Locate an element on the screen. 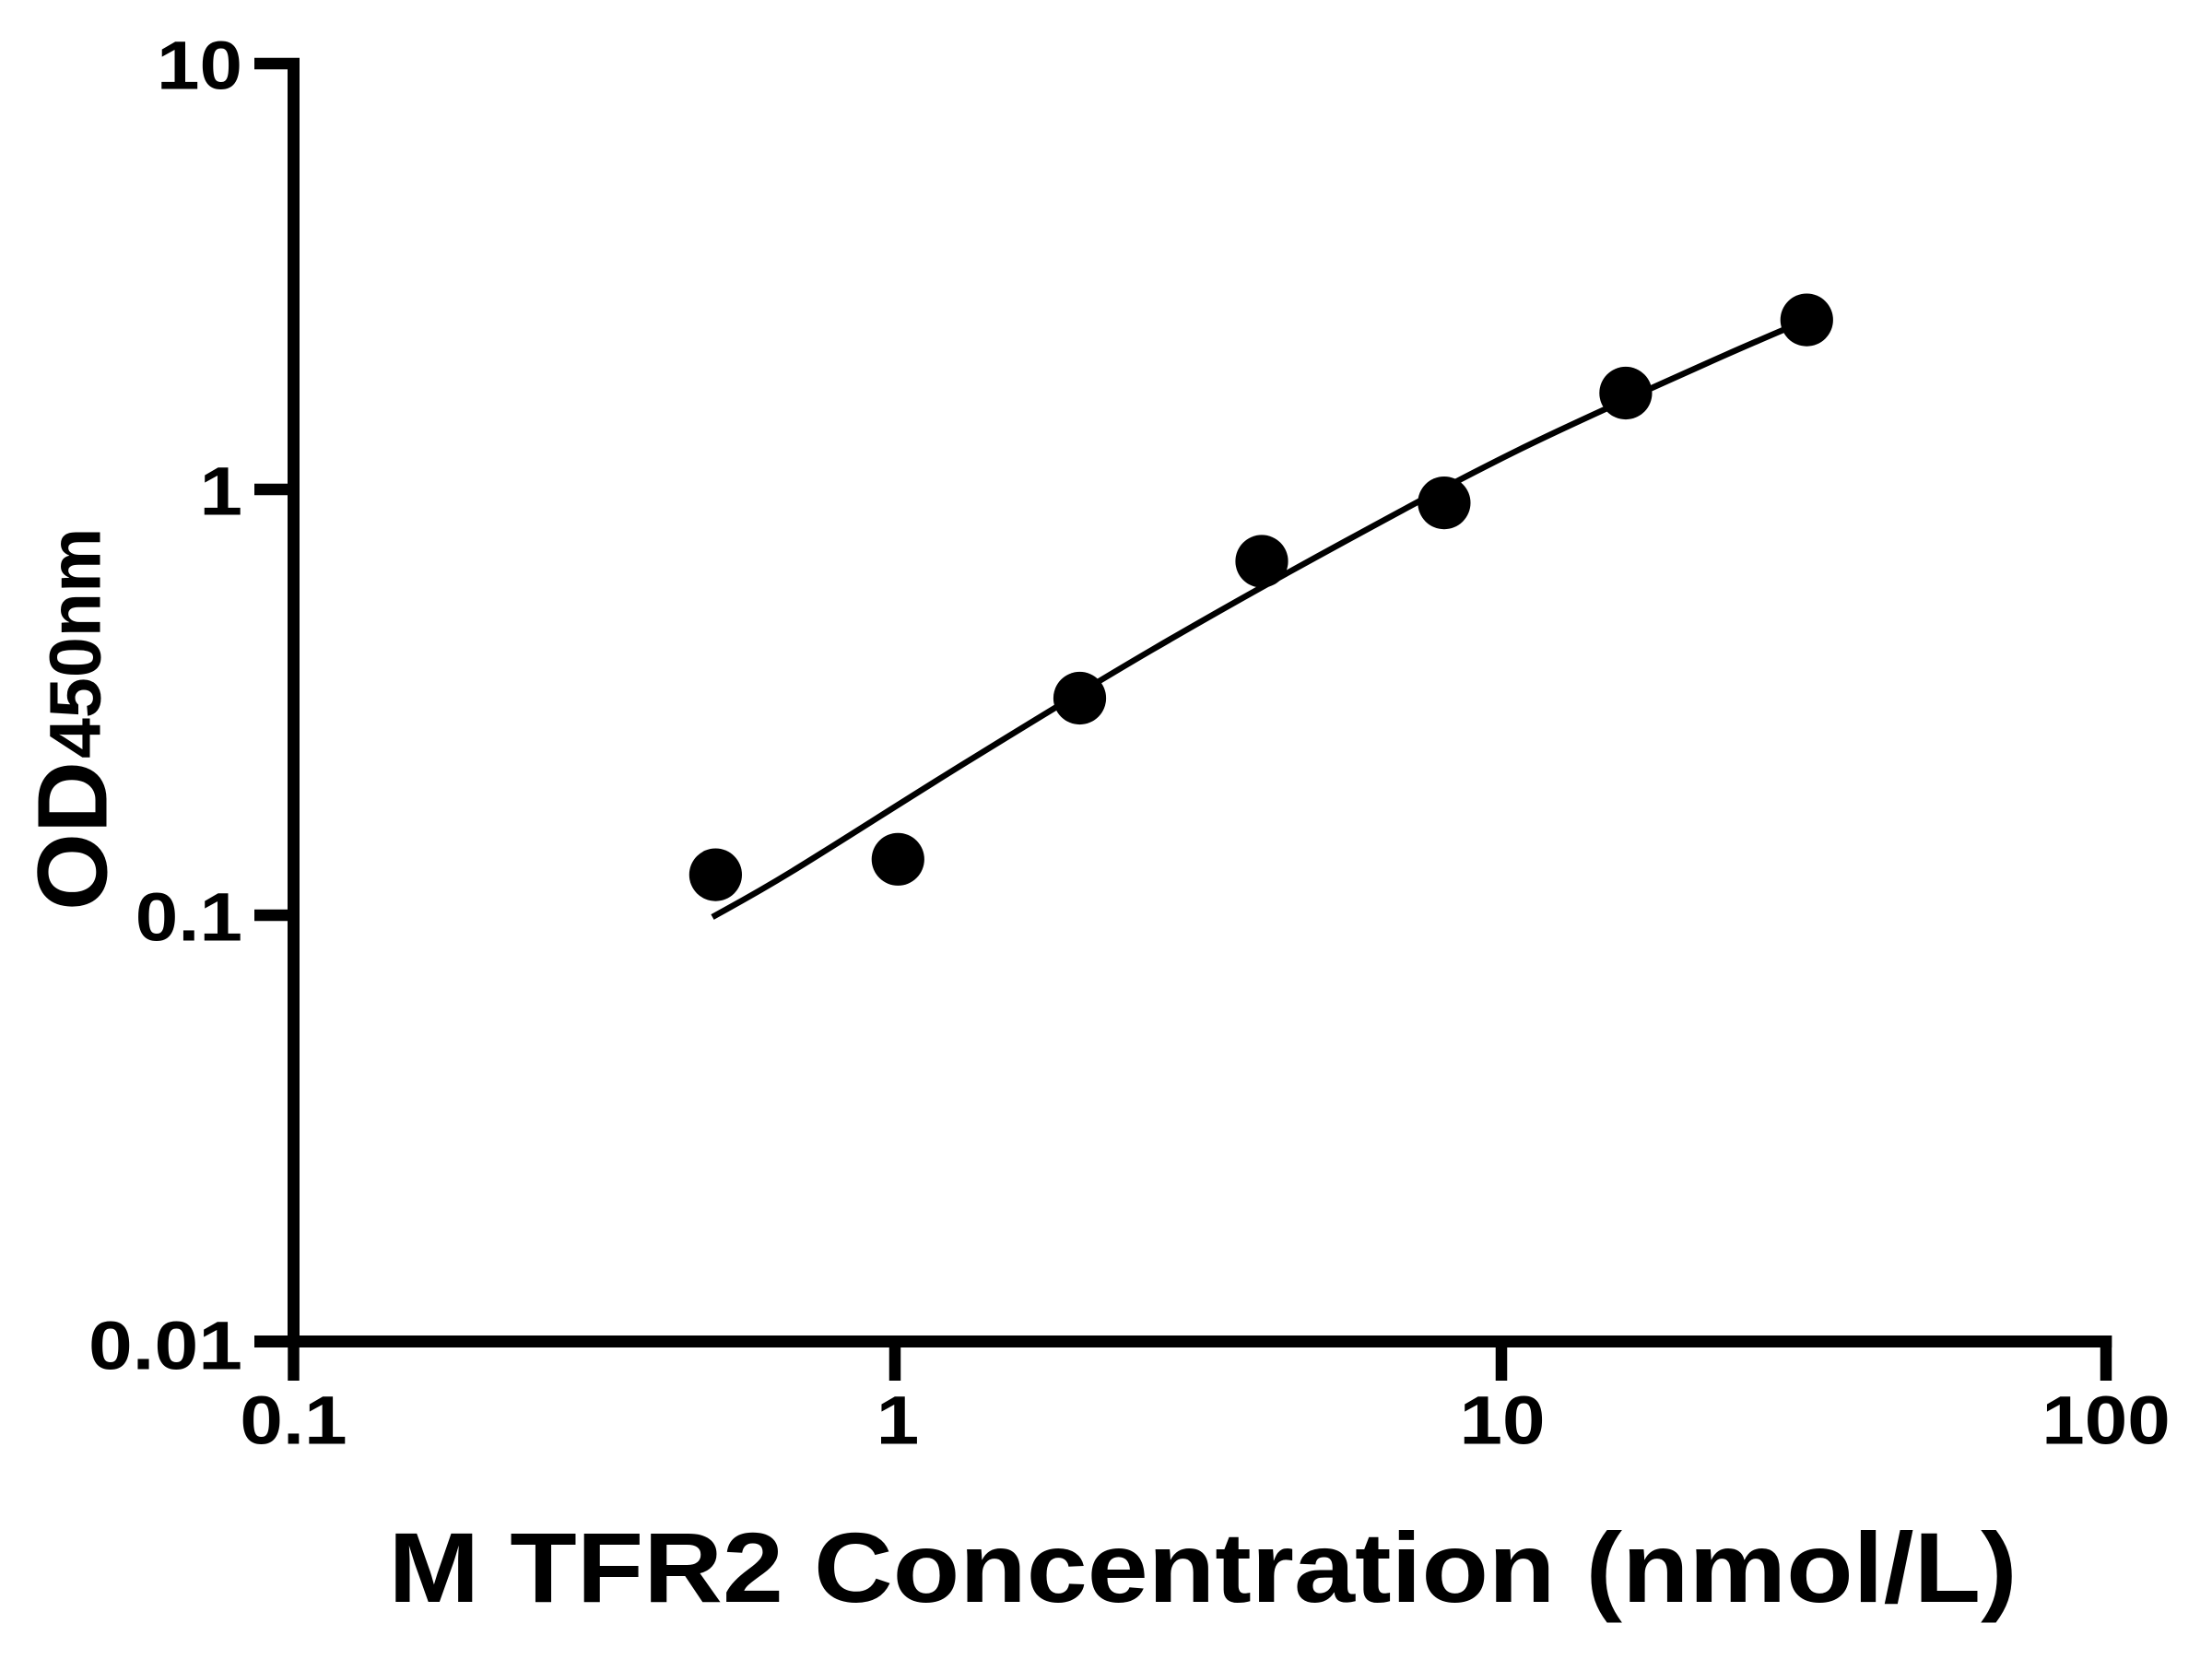 Image resolution: width=2212 pixels, height=1659 pixels. svg-text: M TFR2 Concentration (nmol/L) is located at coordinates (1202, 1568).